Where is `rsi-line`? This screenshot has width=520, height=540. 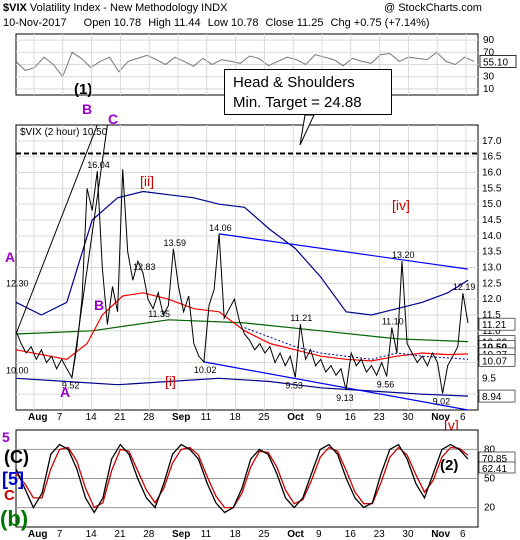
rsi-line is located at coordinates (245, 64).